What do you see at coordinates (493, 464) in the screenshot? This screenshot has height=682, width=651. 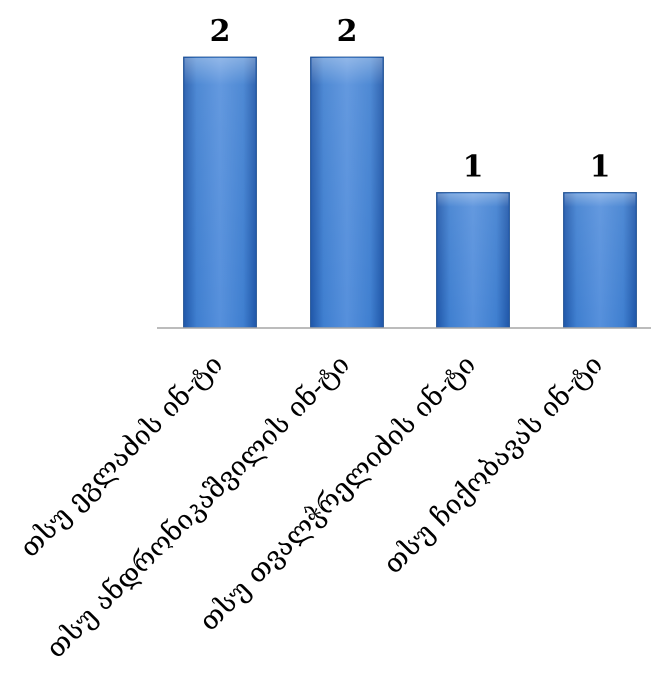 I see `category-label-4: თსუ ჩიქობავას ინ-ტი` at bounding box center [493, 464].